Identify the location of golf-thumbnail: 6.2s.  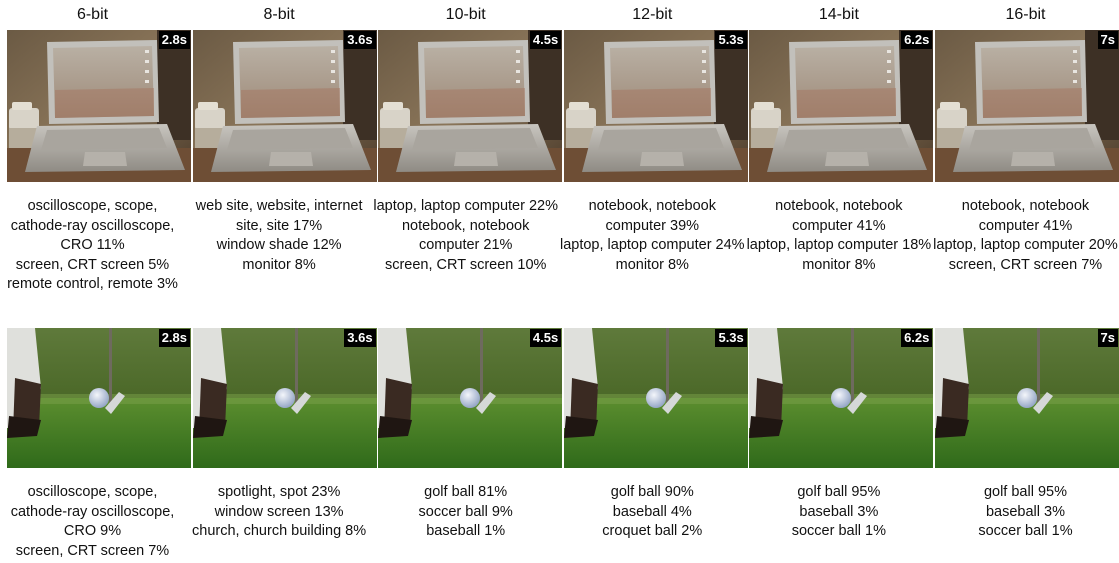
(841, 398).